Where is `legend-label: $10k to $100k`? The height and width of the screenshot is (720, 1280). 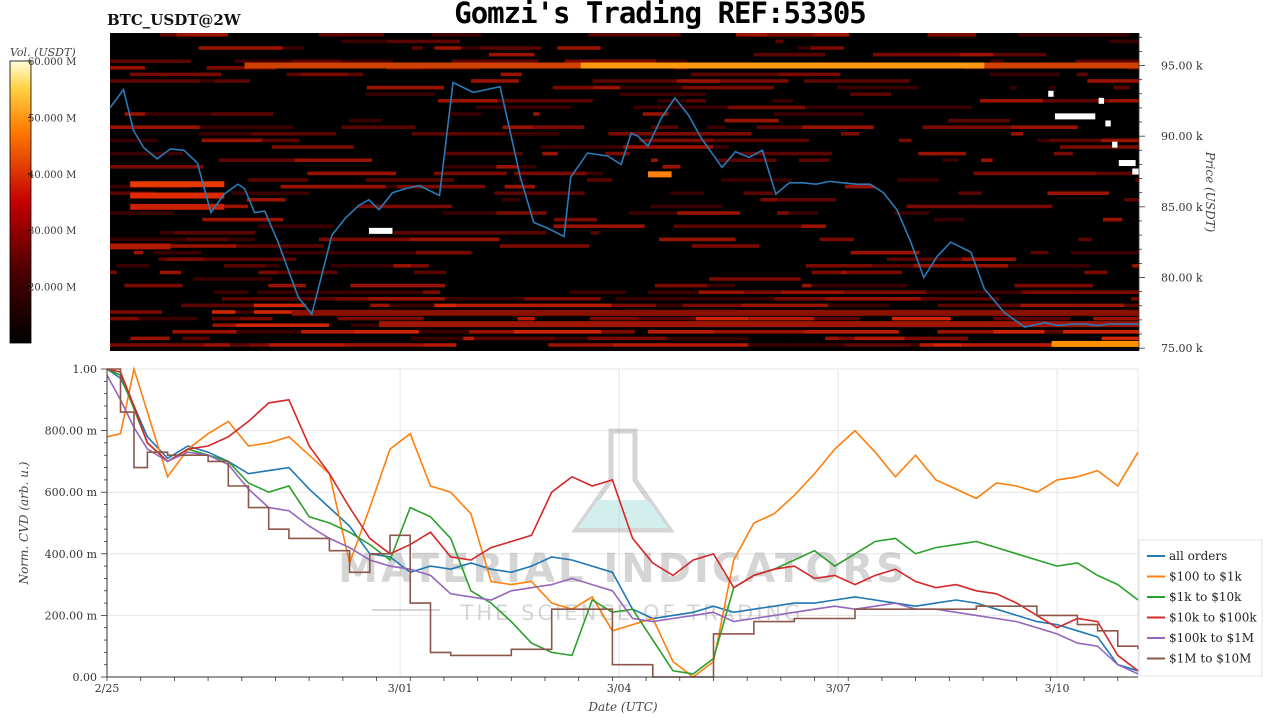 legend-label: $10k to $100k is located at coordinates (1213, 618).